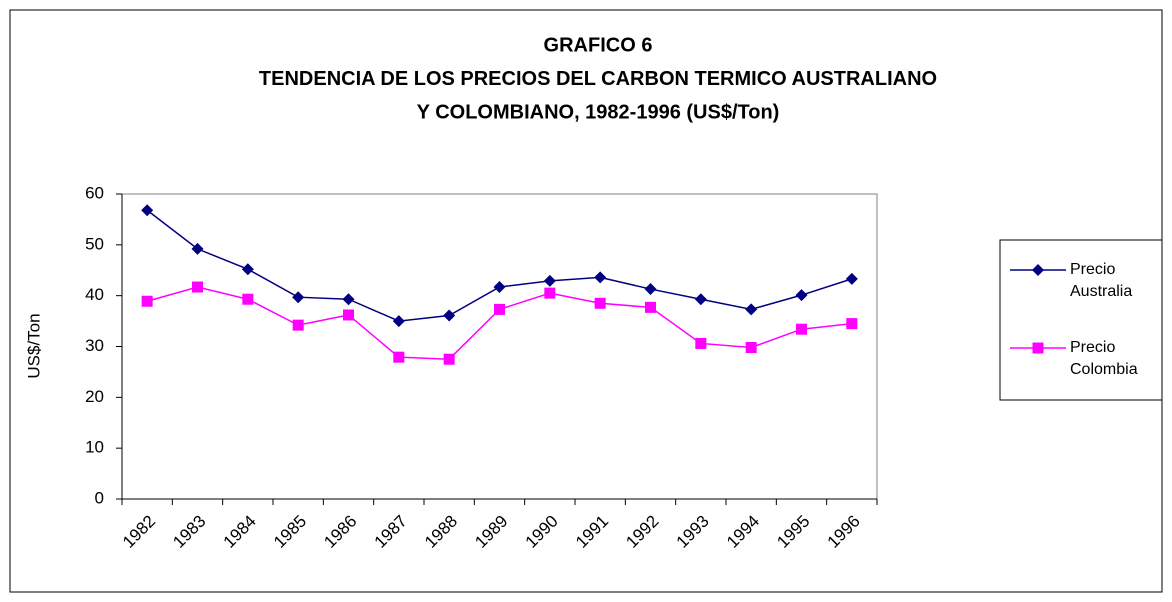 The height and width of the screenshot is (602, 1172). I want to click on y-tick-label: 40, so click(94, 294).